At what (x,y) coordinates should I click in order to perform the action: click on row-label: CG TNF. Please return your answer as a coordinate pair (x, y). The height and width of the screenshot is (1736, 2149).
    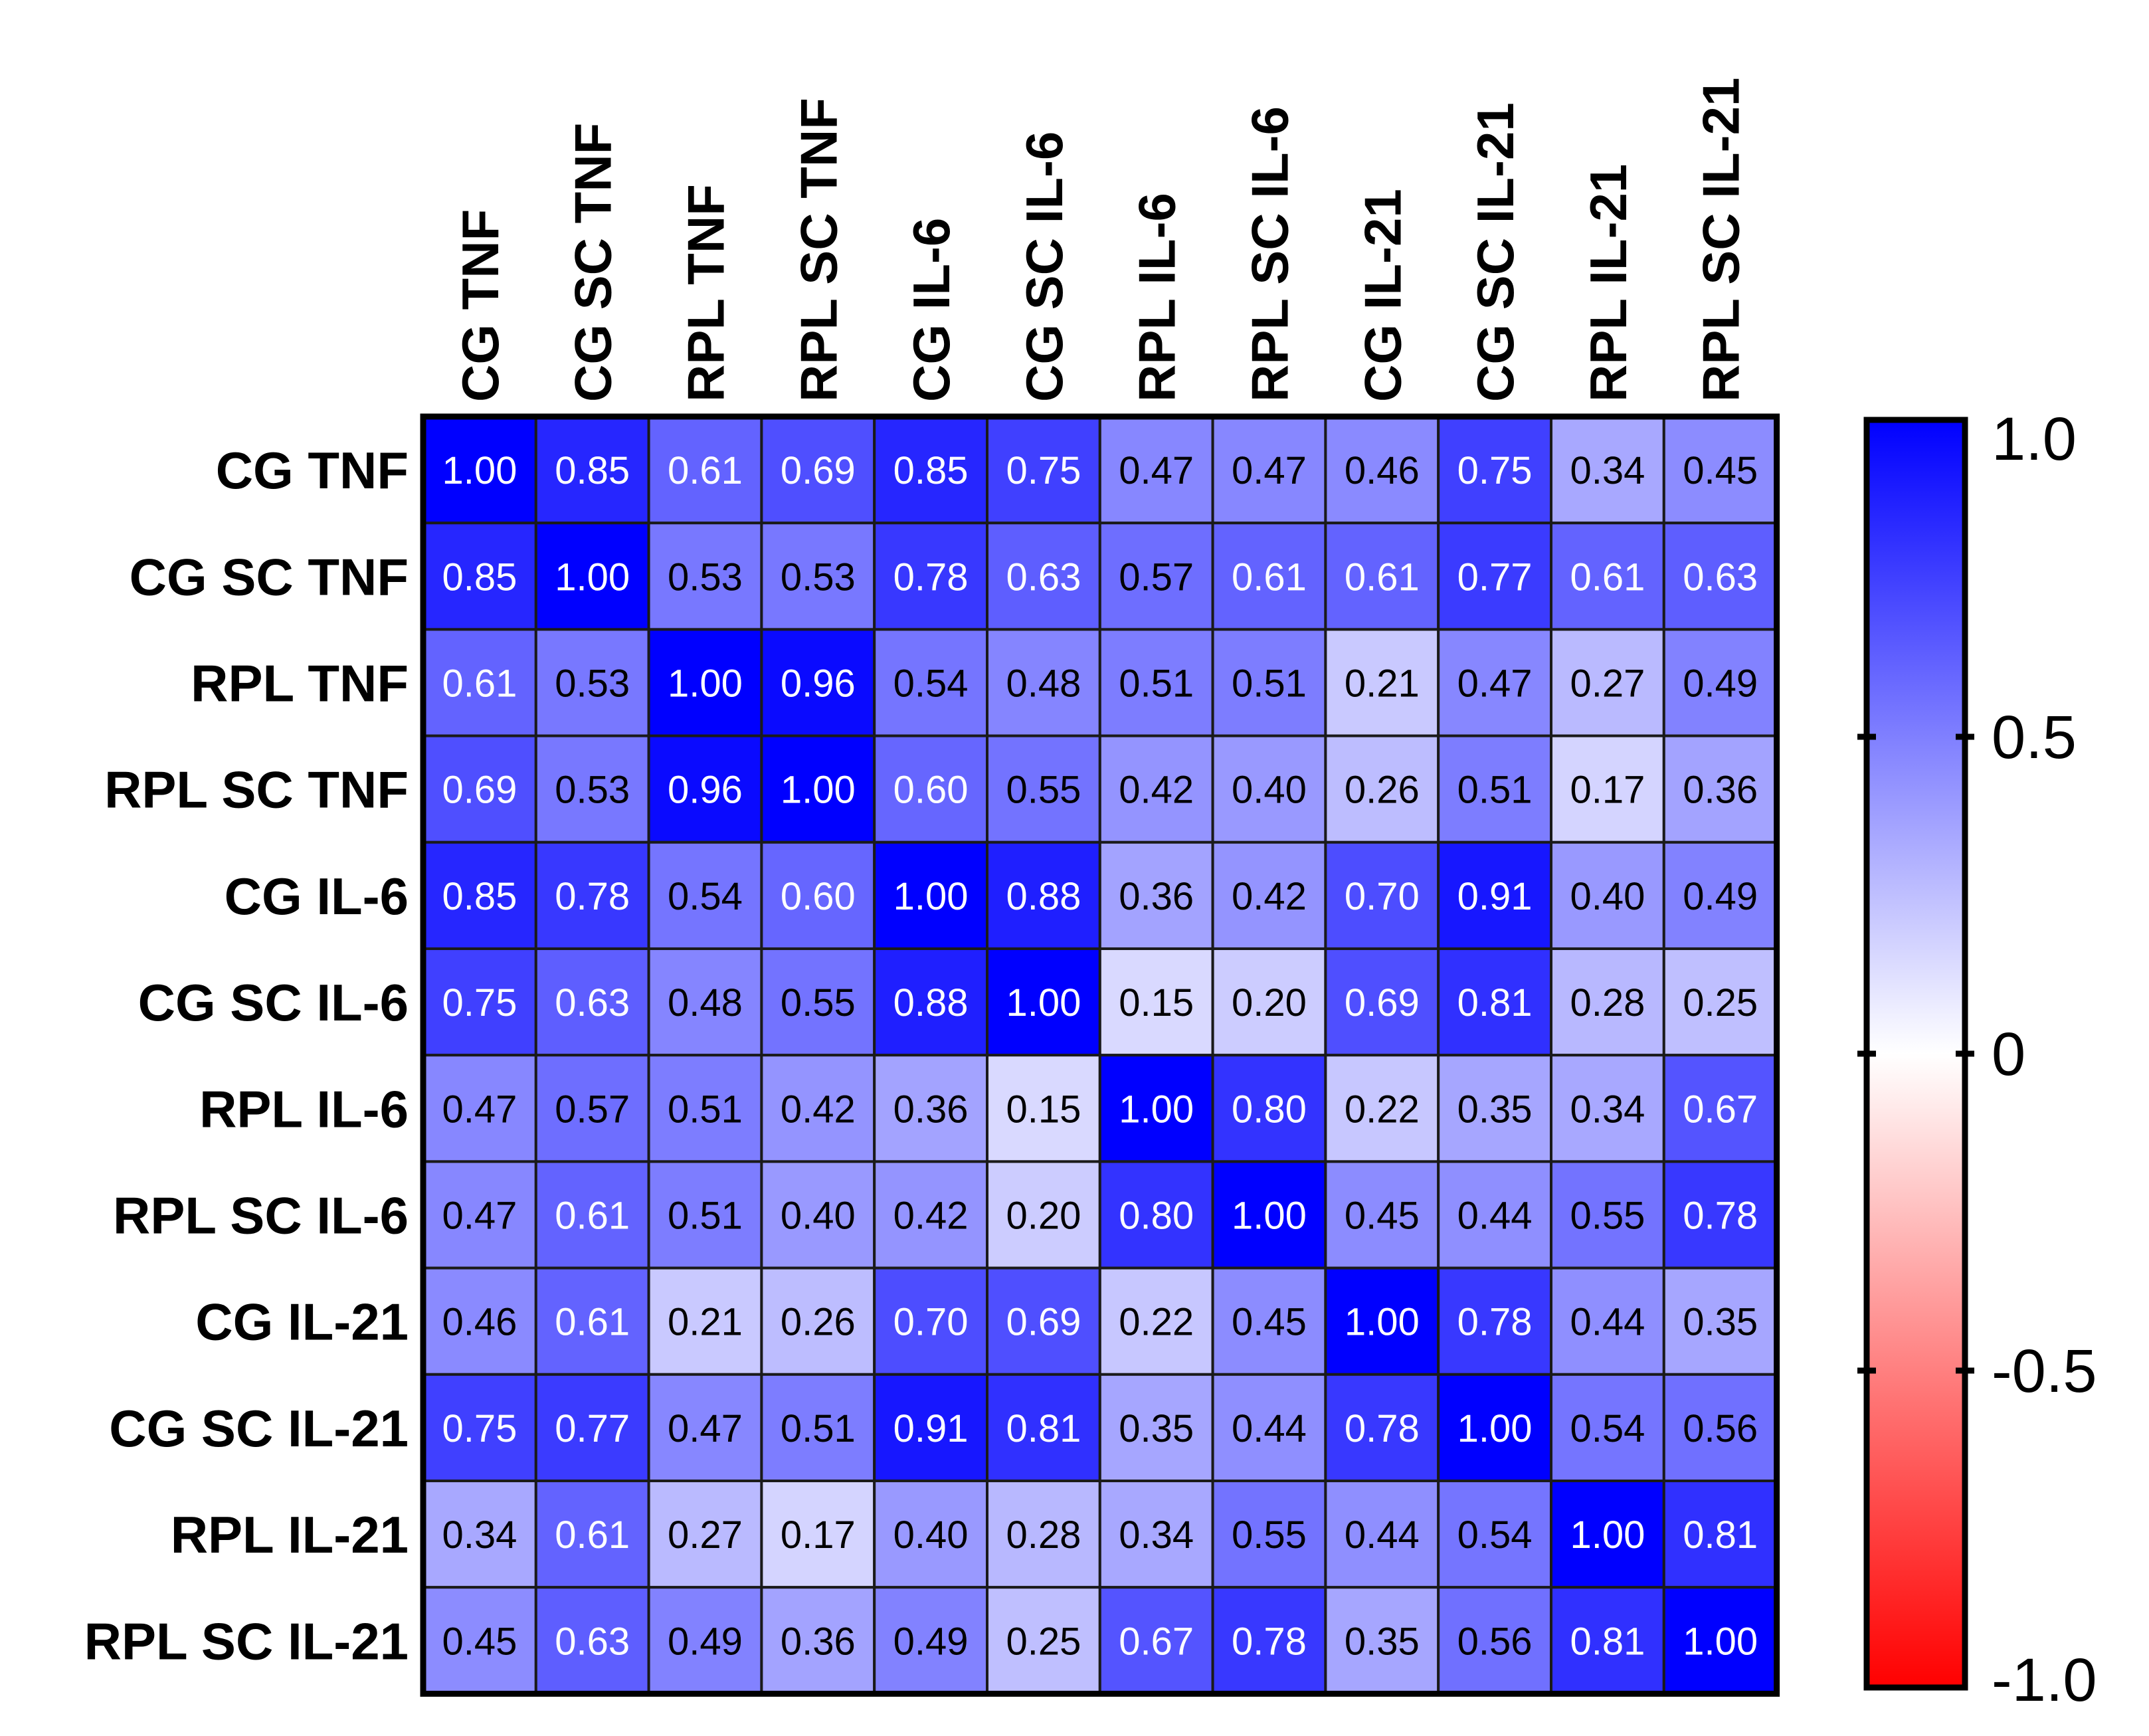
    Looking at the image, I should click on (312, 470).